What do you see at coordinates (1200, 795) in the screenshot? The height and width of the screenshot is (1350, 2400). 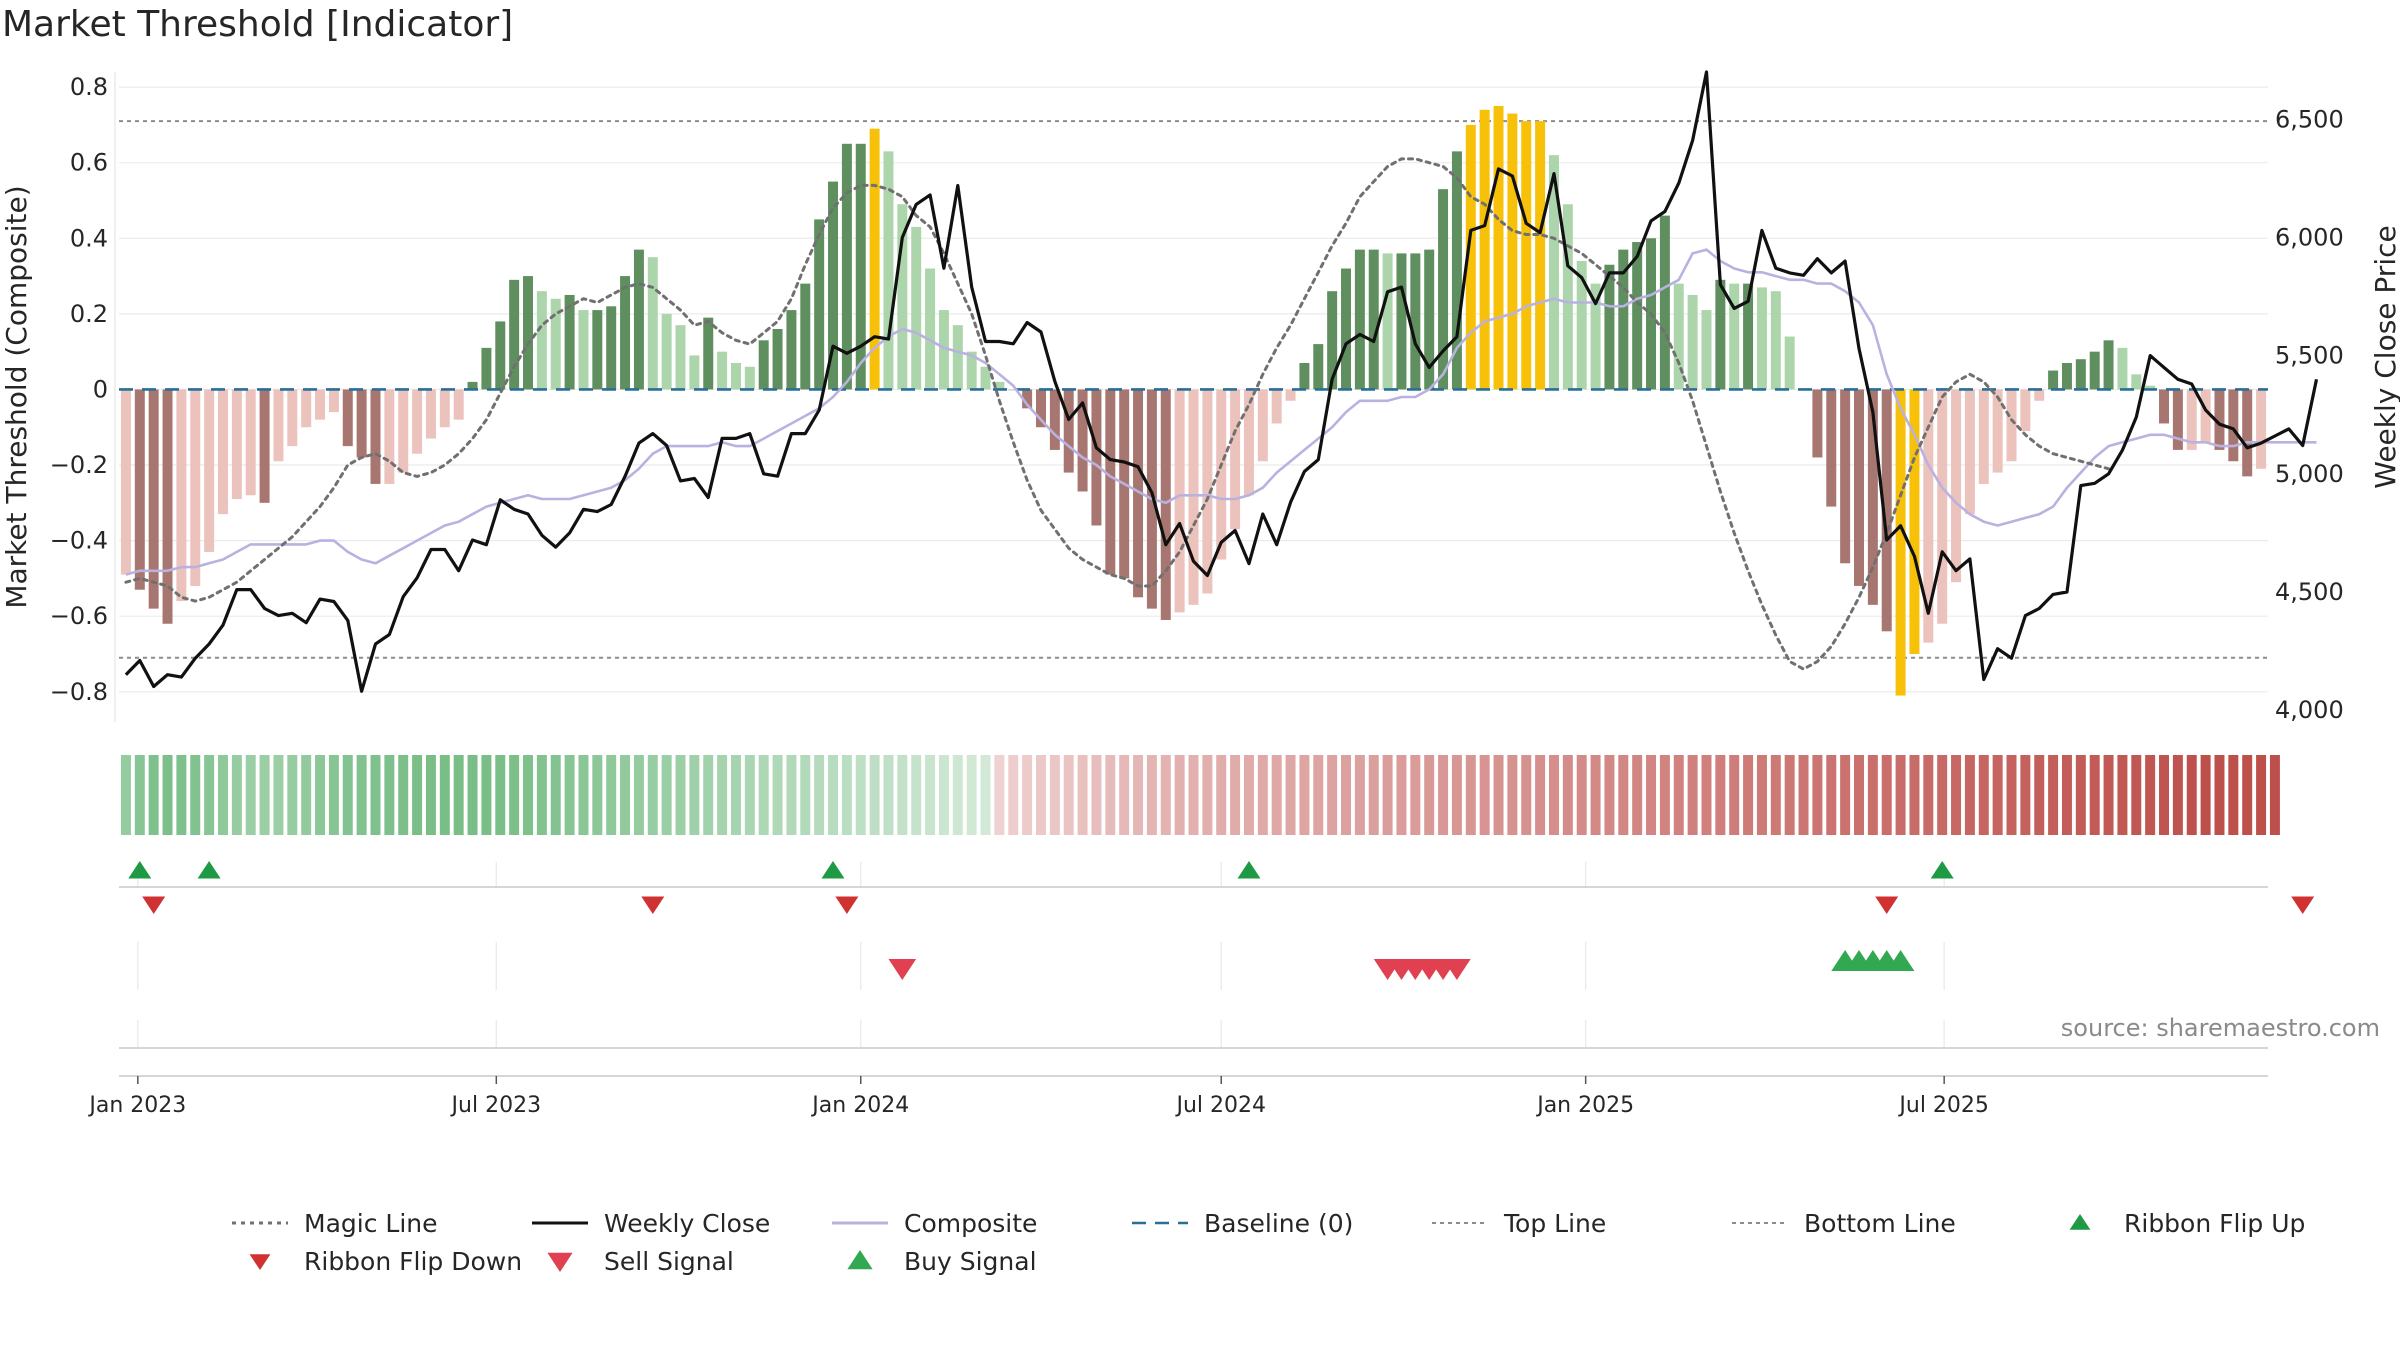 I see `ribbon-strip` at bounding box center [1200, 795].